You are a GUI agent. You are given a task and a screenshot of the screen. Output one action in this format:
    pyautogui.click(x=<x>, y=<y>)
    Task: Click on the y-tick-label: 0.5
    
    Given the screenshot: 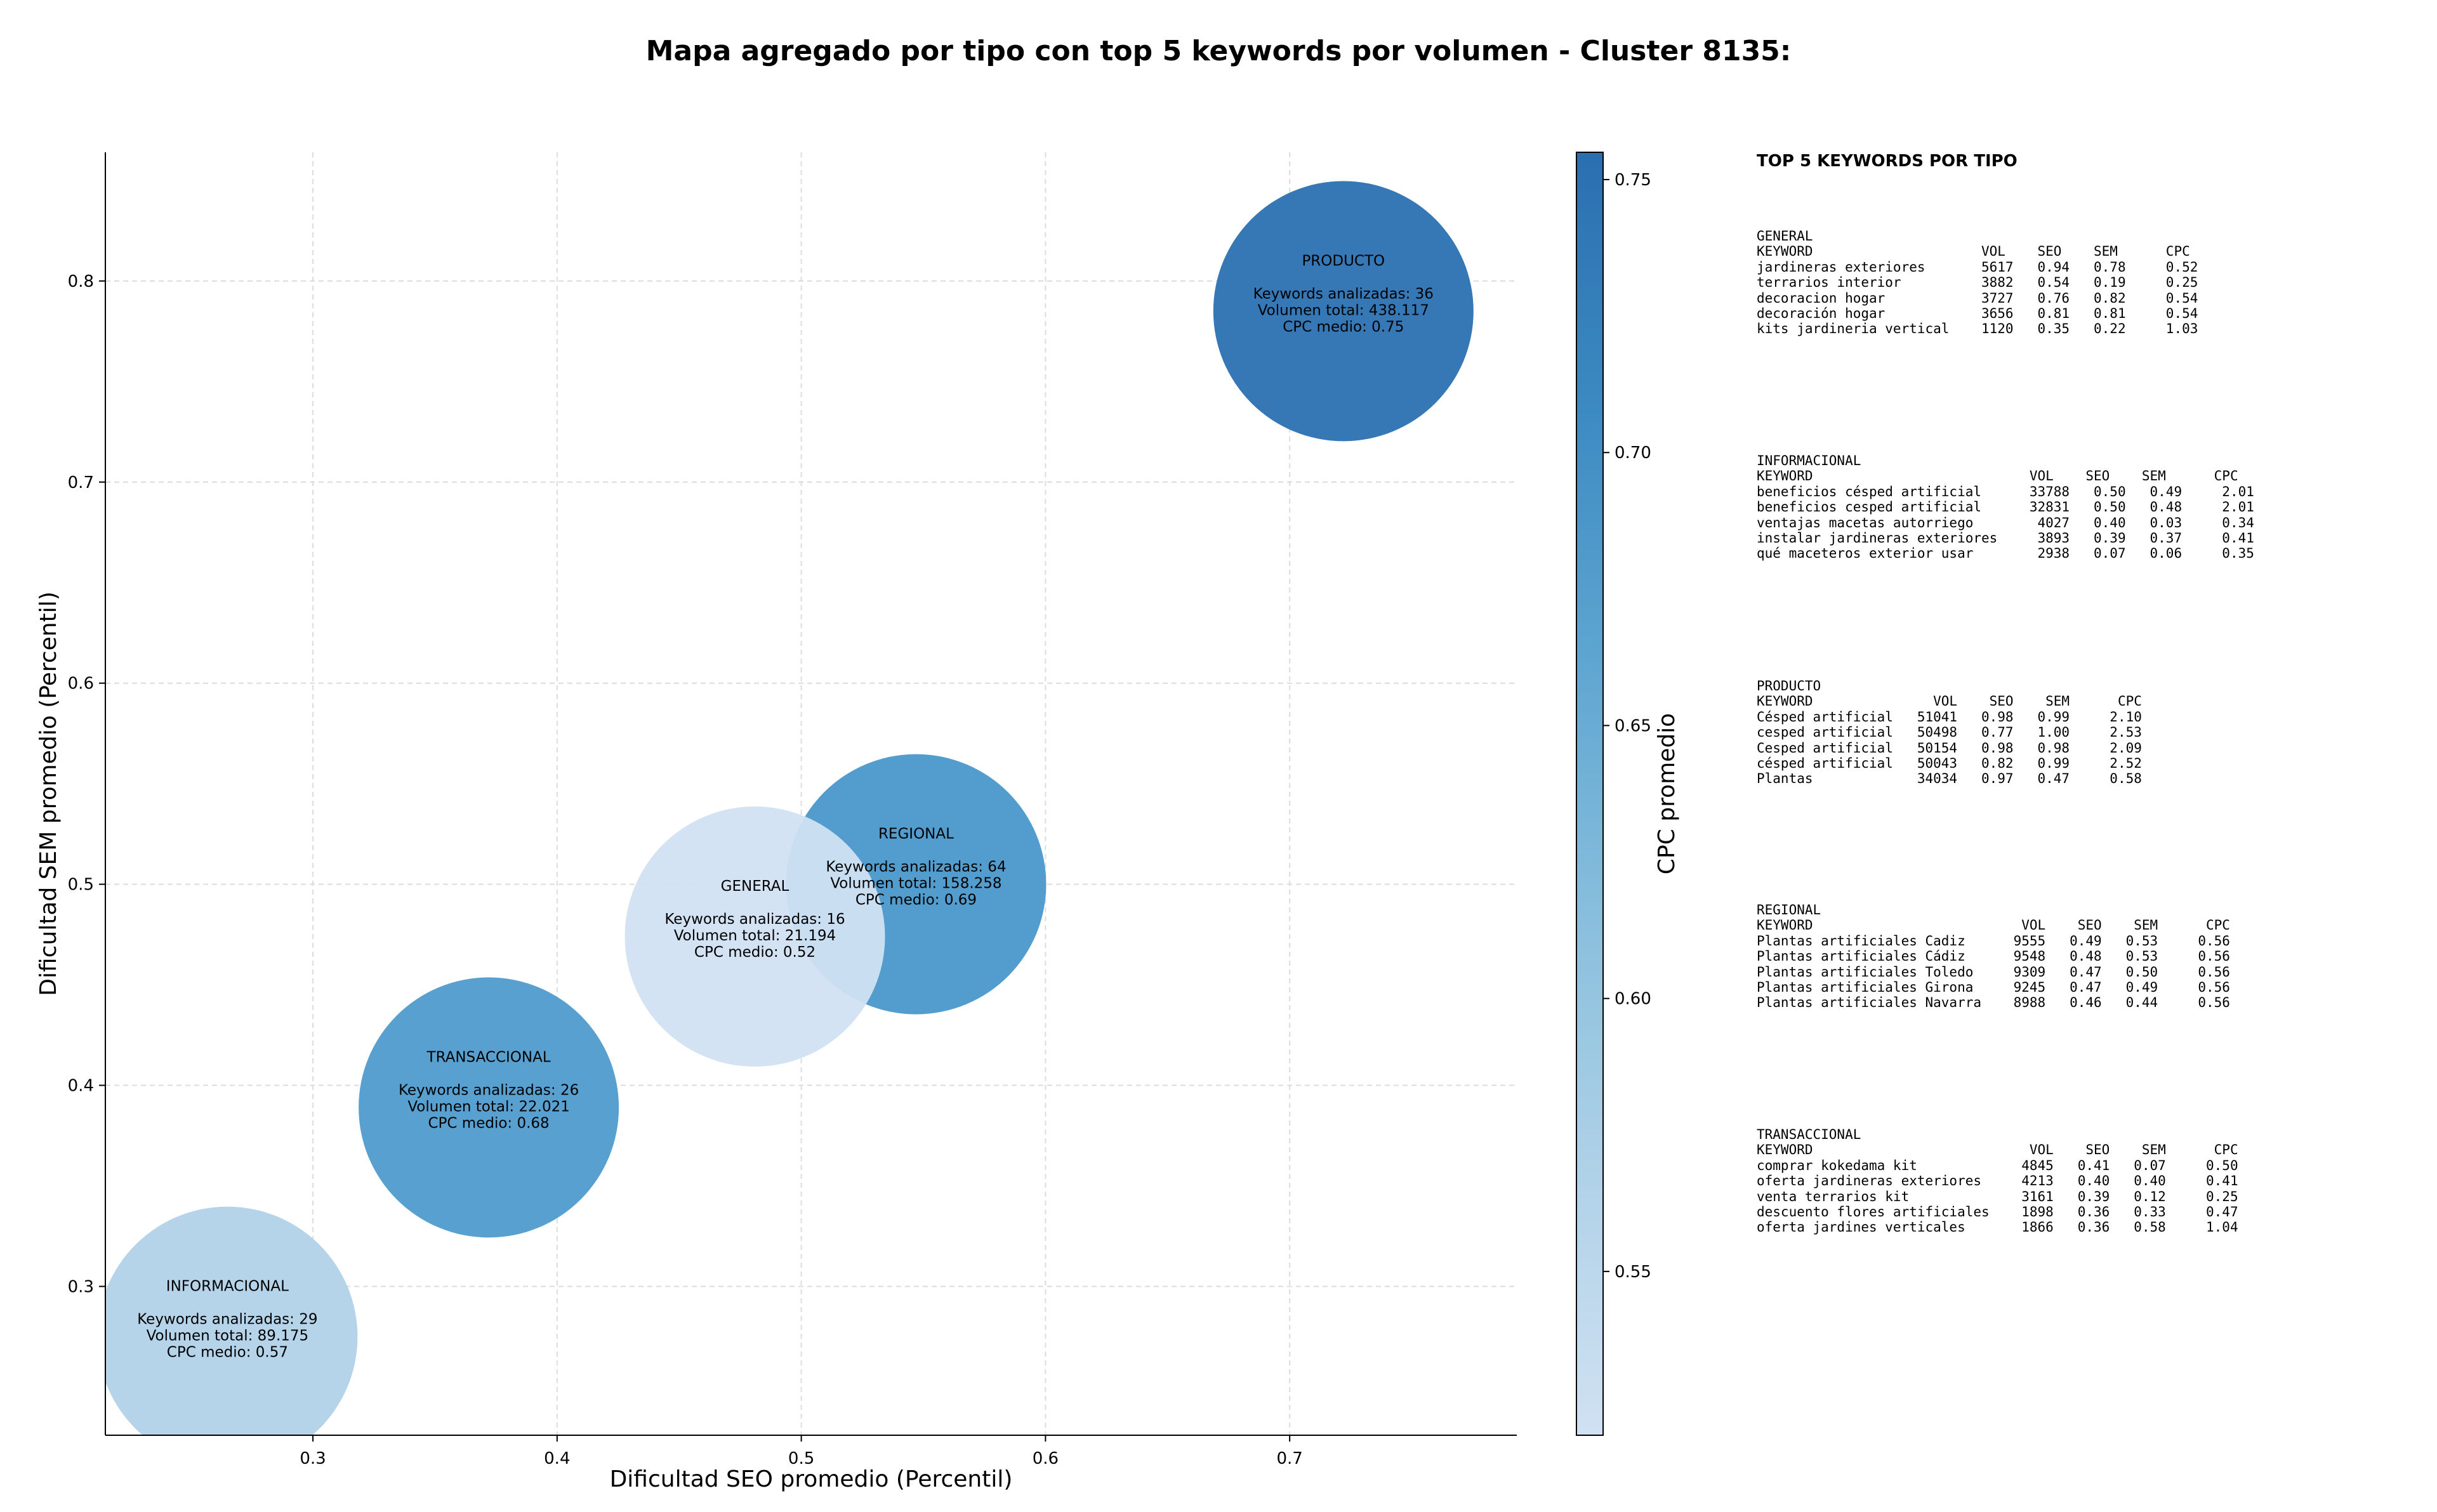 What is the action you would take?
    pyautogui.click(x=81, y=886)
    